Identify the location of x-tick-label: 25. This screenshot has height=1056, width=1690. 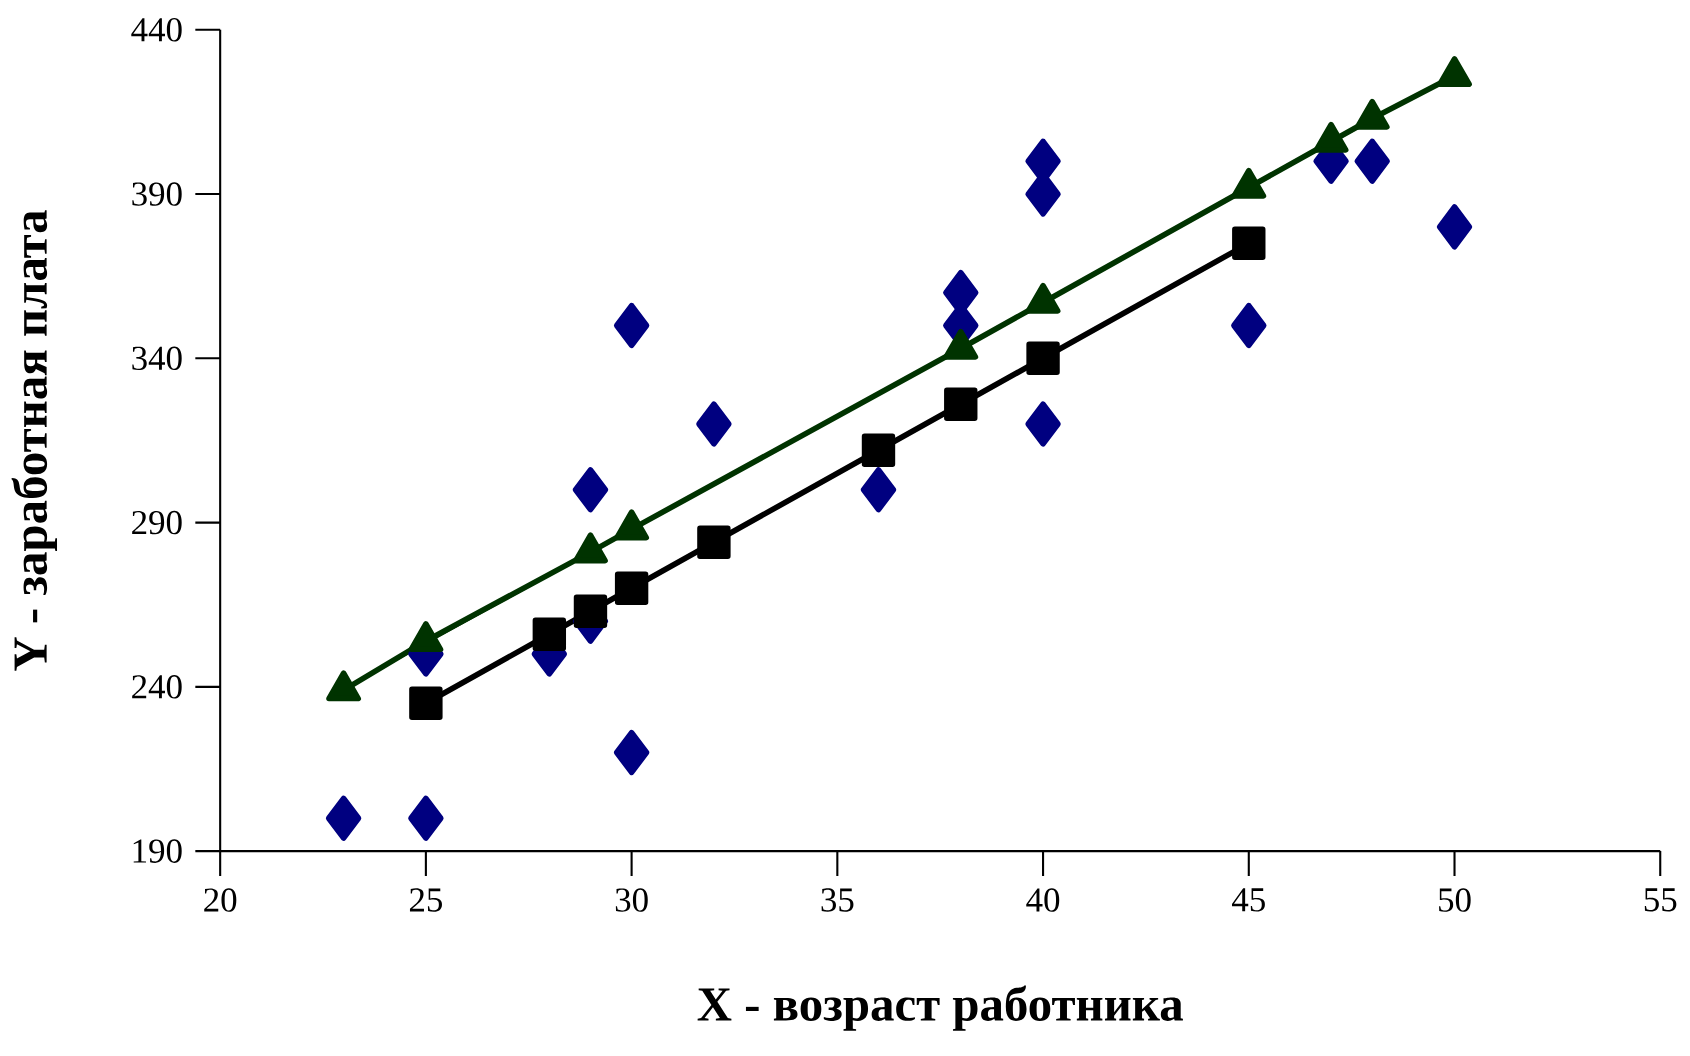
(425, 900).